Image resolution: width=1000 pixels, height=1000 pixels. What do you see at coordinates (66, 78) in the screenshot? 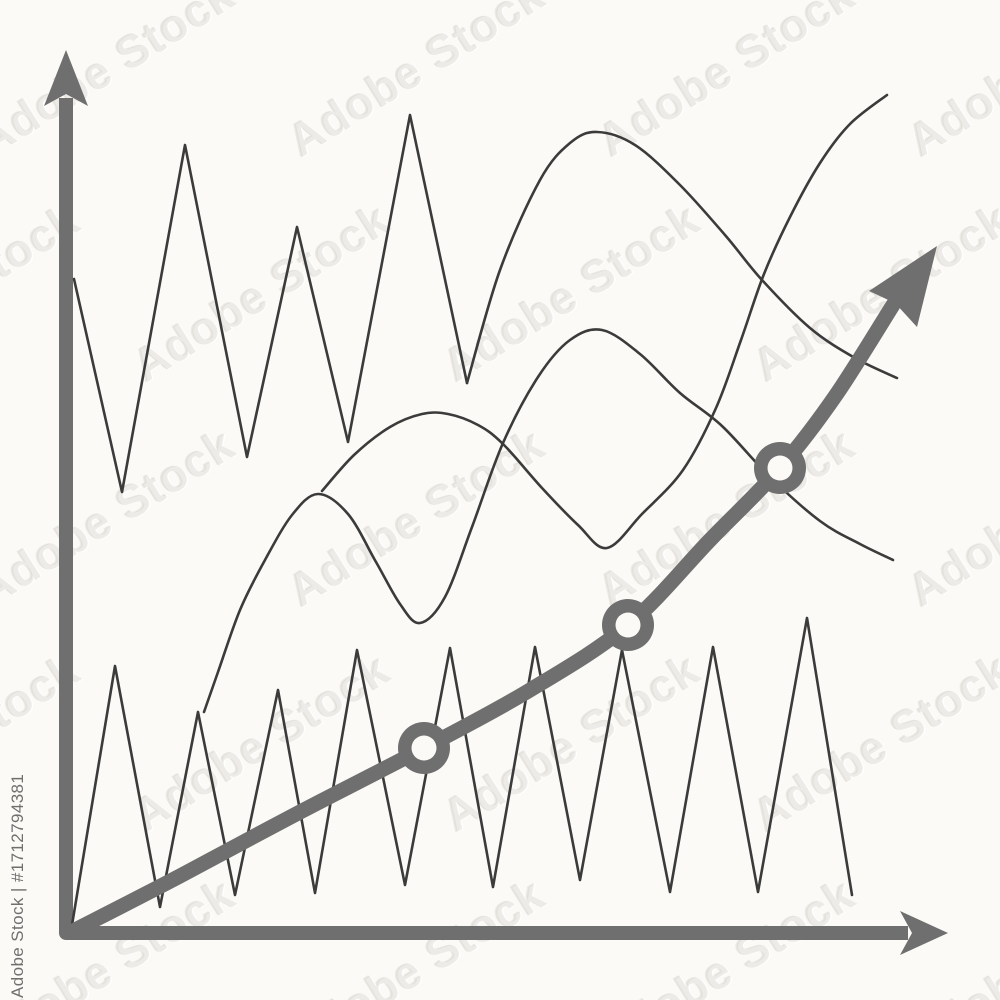
I see `y-axis-arrowhead-icon` at bounding box center [66, 78].